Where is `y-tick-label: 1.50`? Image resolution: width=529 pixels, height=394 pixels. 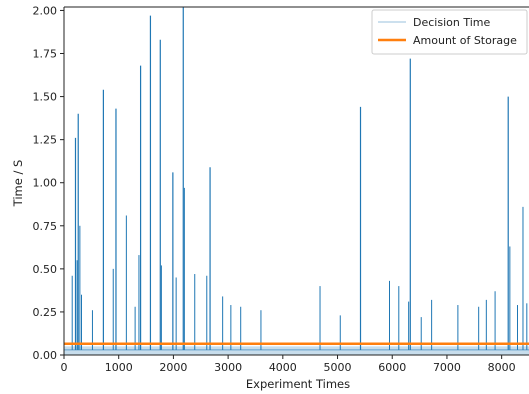
y-tick-label: 1.50 is located at coordinates (45, 97).